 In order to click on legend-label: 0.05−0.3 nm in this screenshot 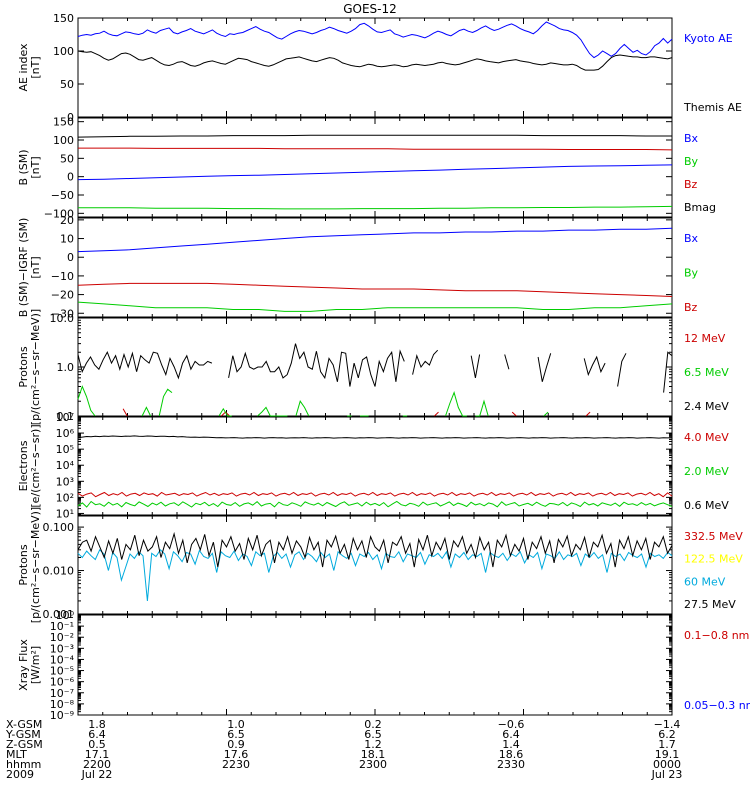, I will do `click(717, 705)`.